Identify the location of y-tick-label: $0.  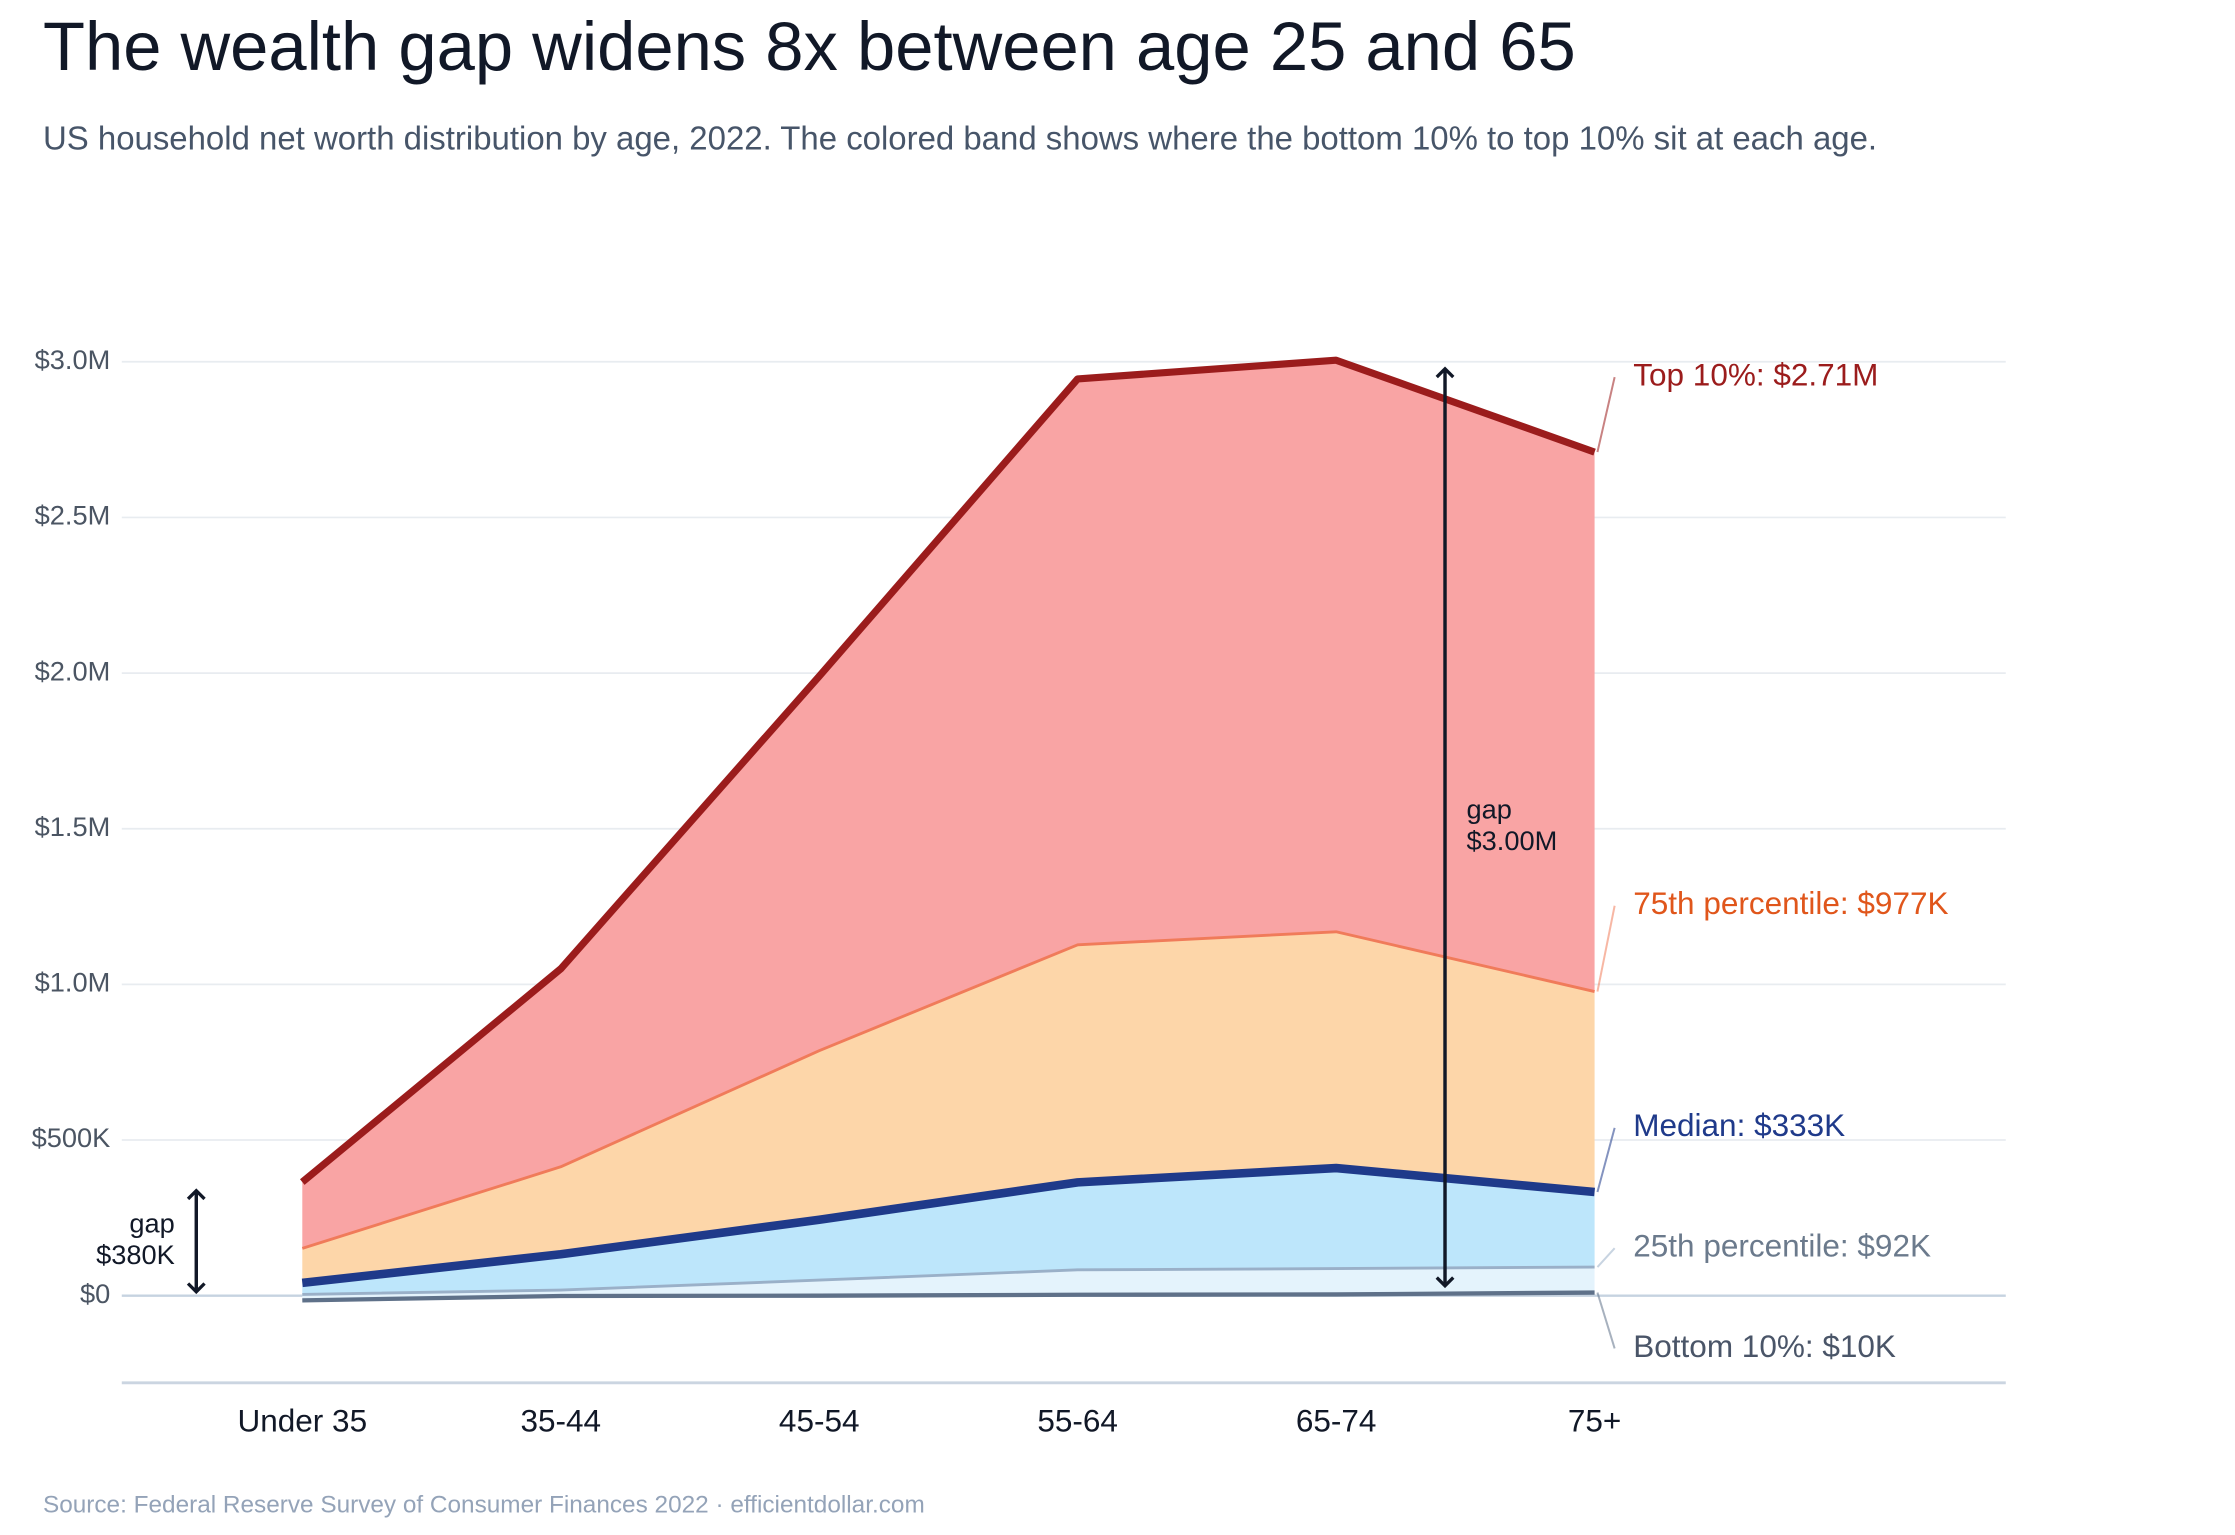
(95, 1293).